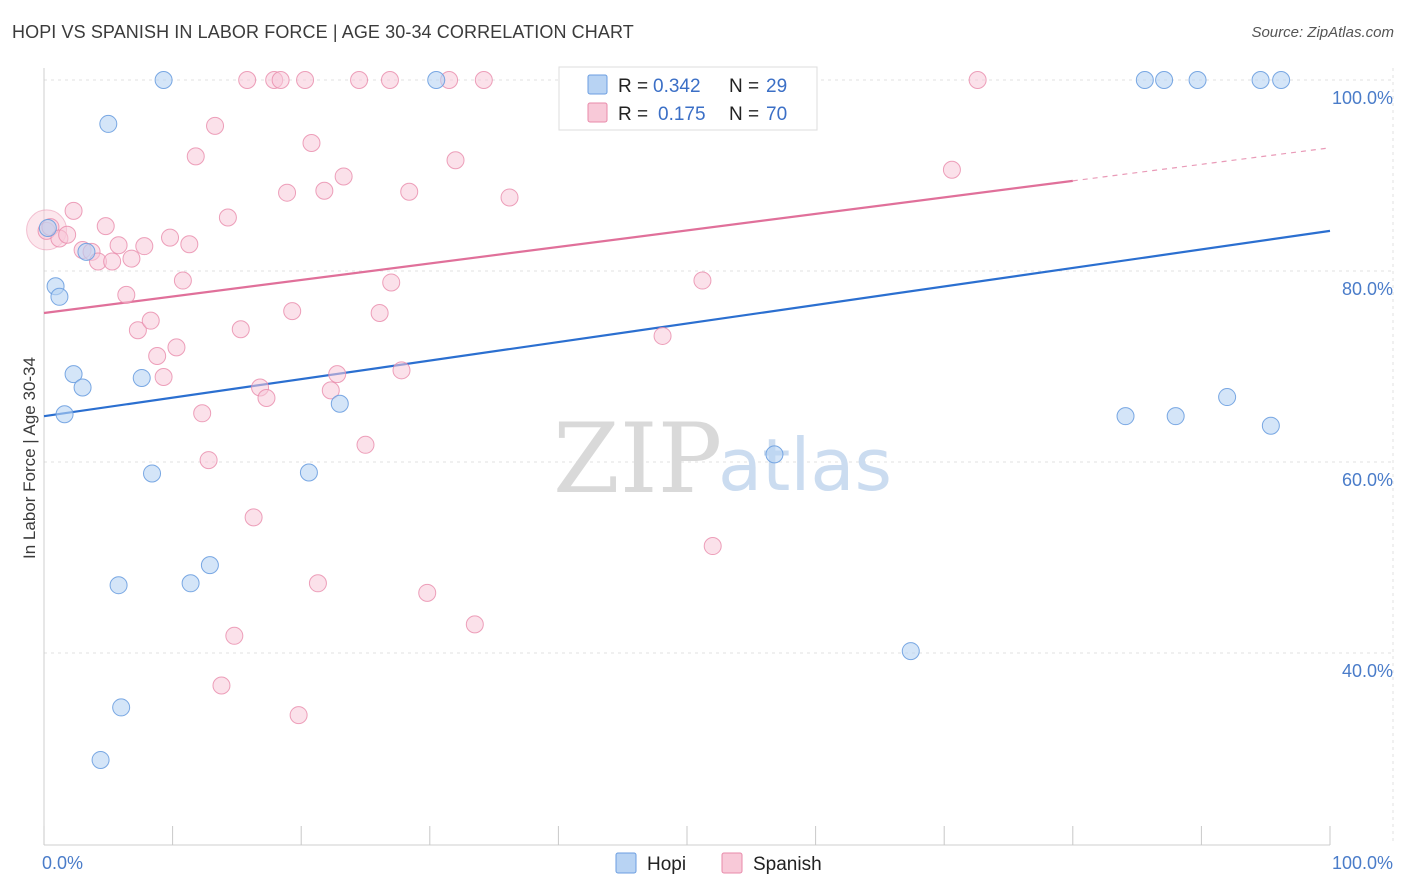  Describe the element at coordinates (805, 465) in the screenshot. I see `watermark-atlas: atlas` at that location.